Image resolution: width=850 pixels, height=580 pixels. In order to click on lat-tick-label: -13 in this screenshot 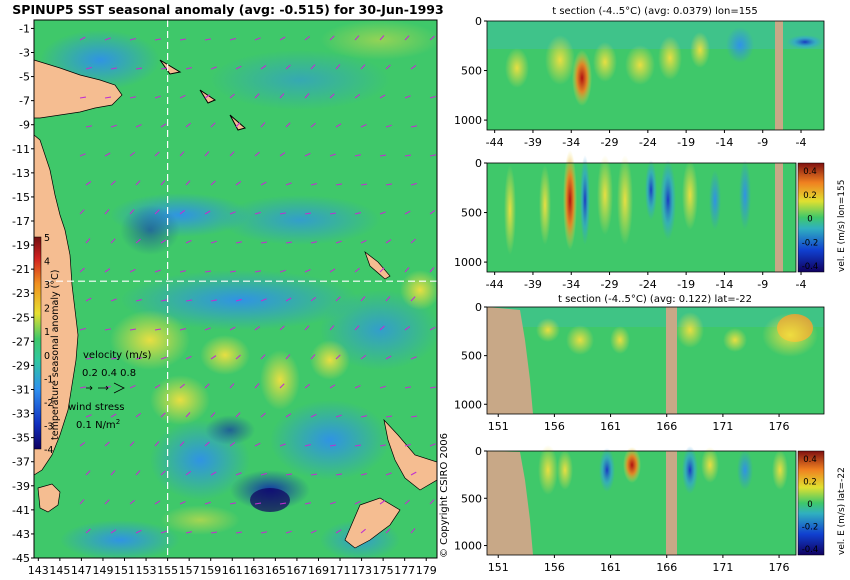, I will do `click(21, 173)`.